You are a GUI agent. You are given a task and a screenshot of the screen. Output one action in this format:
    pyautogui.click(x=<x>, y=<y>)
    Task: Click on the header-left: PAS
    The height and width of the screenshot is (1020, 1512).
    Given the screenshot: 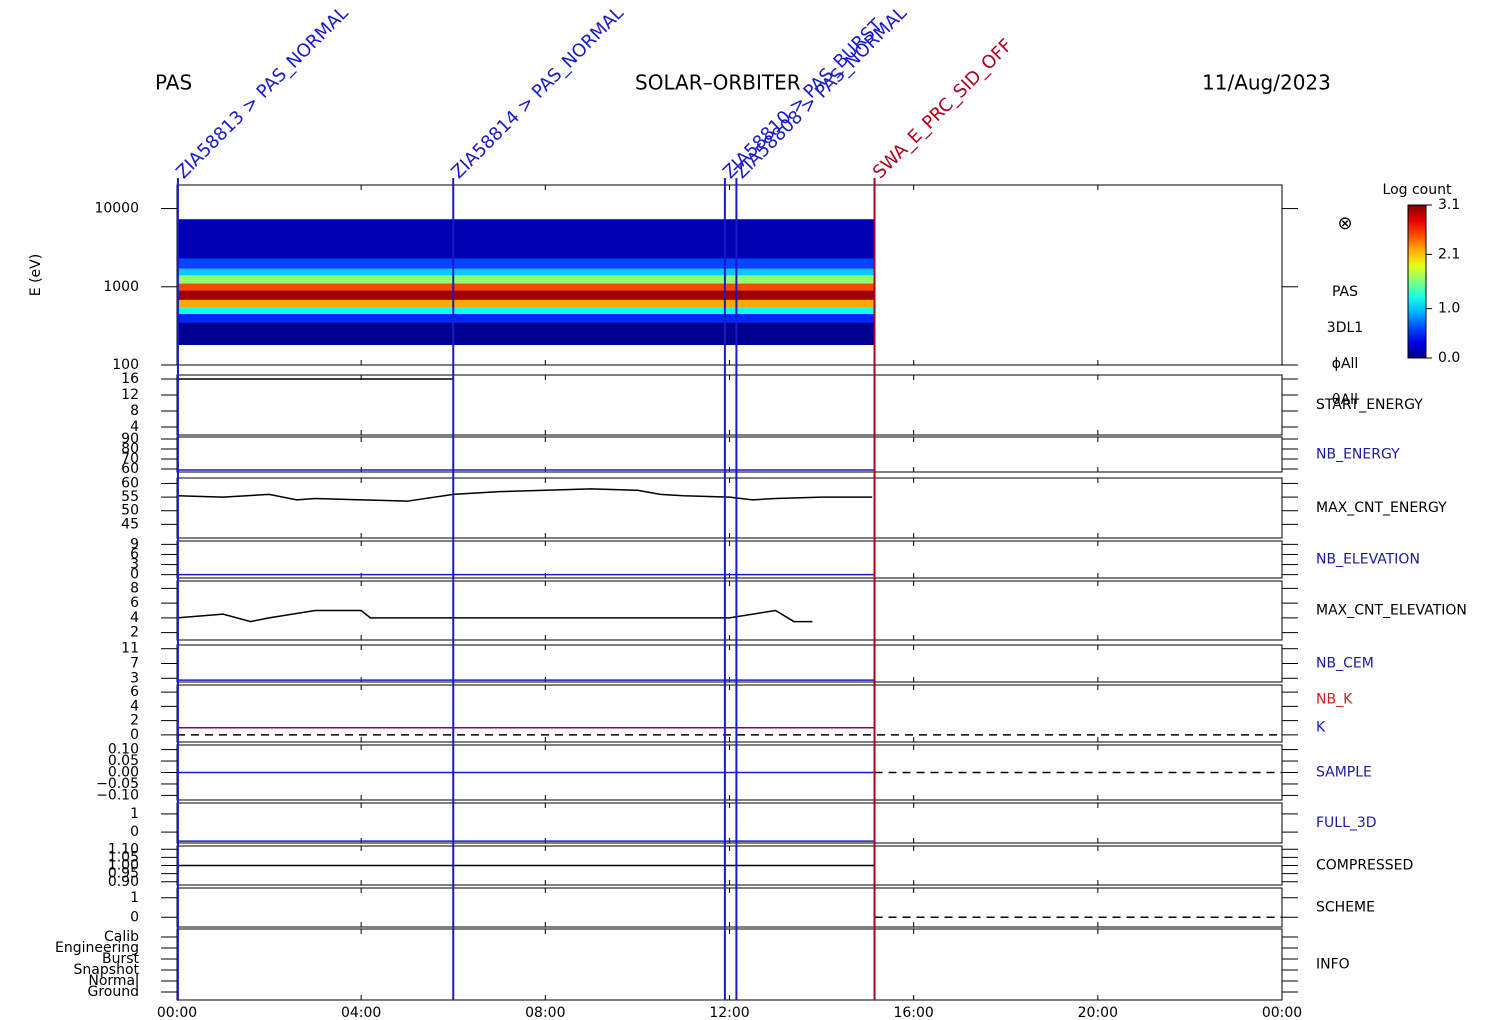 What is the action you would take?
    pyautogui.click(x=173, y=83)
    